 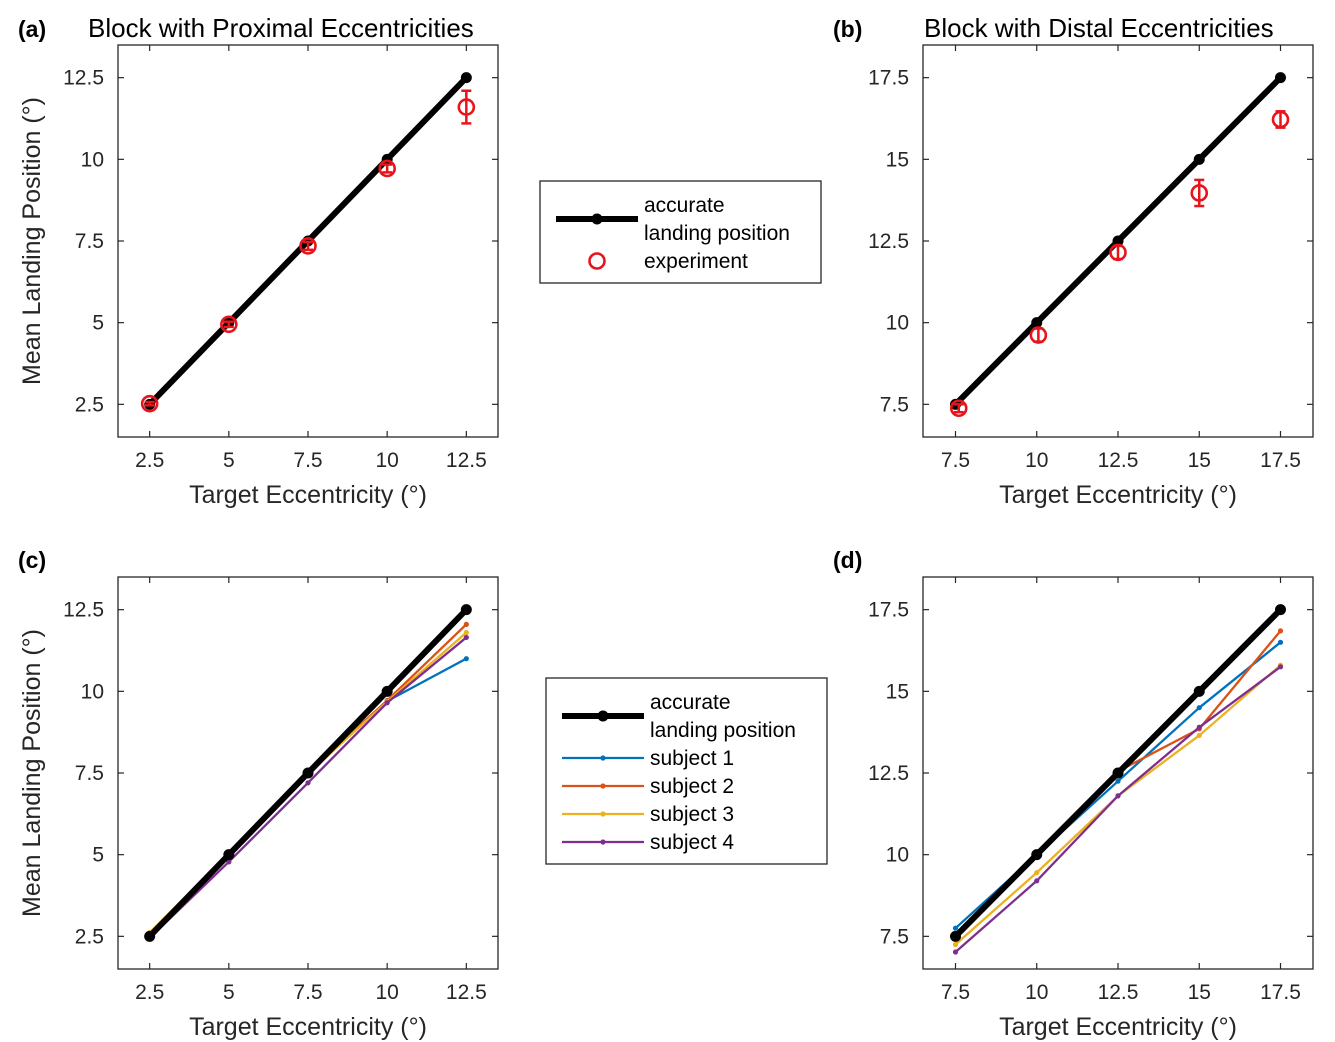 What do you see at coordinates (888, 78) in the screenshot?
I see `y-tick-label: 17.5` at bounding box center [888, 78].